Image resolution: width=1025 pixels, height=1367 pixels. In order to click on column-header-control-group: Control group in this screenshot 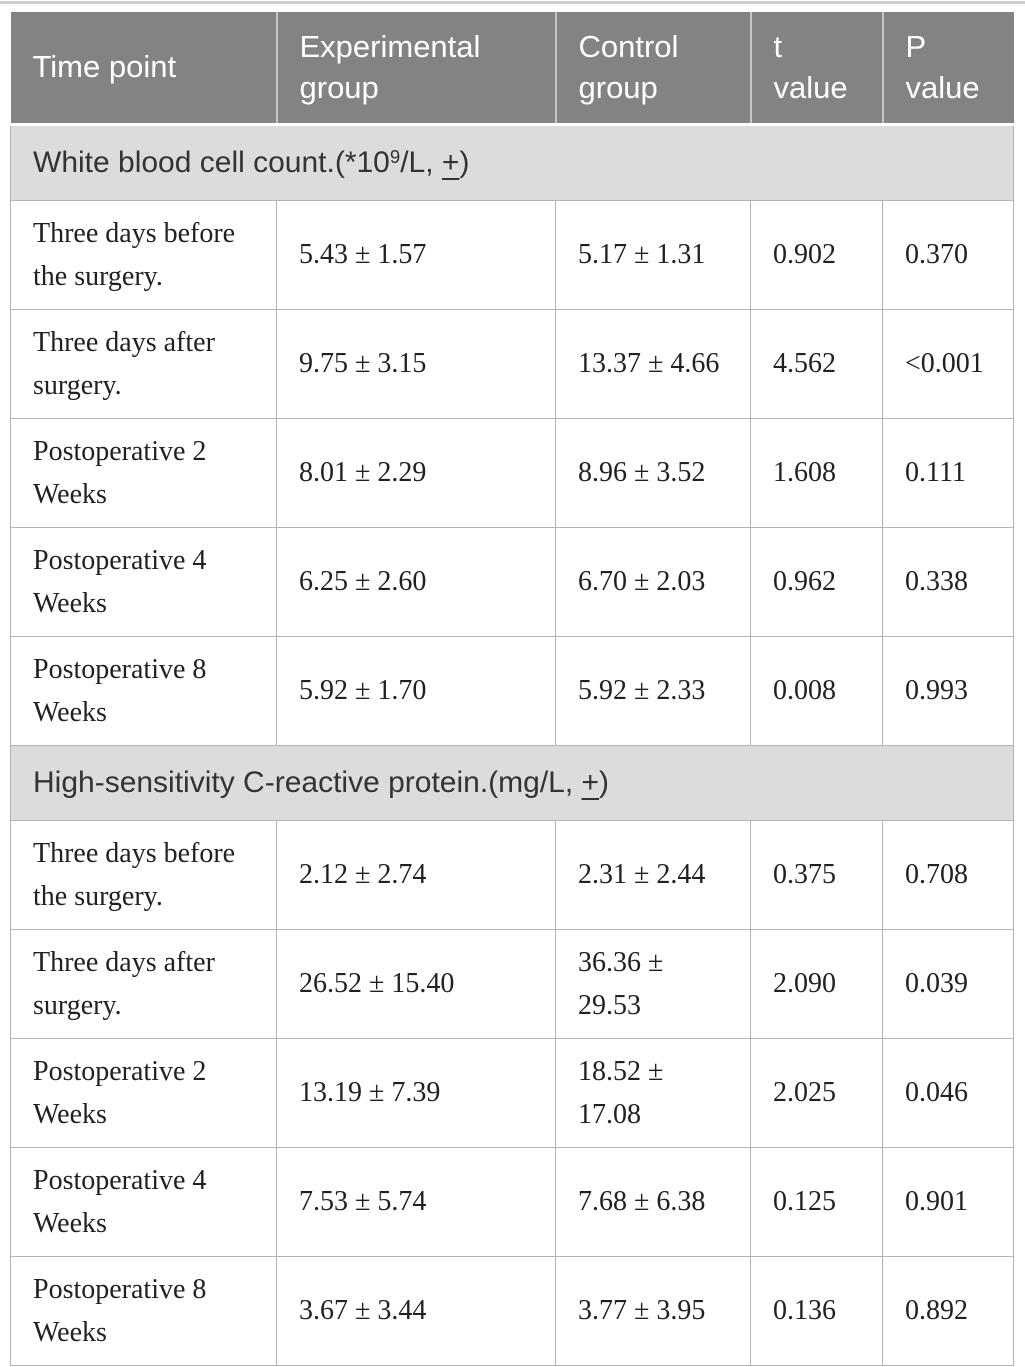, I will do `click(652, 69)`.